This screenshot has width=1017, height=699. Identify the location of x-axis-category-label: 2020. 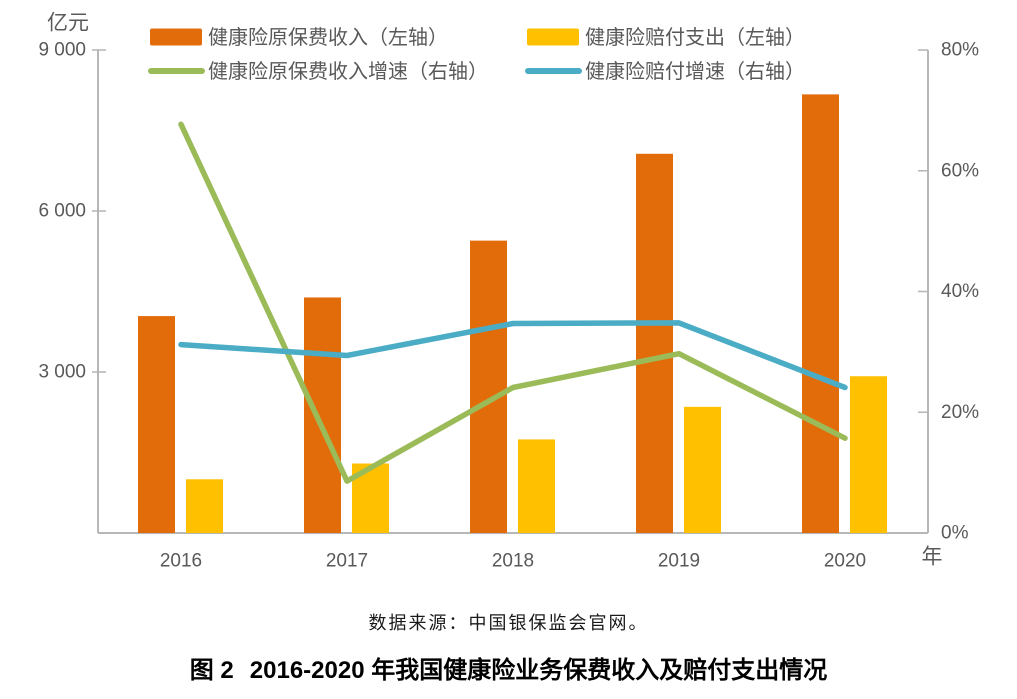
(845, 561).